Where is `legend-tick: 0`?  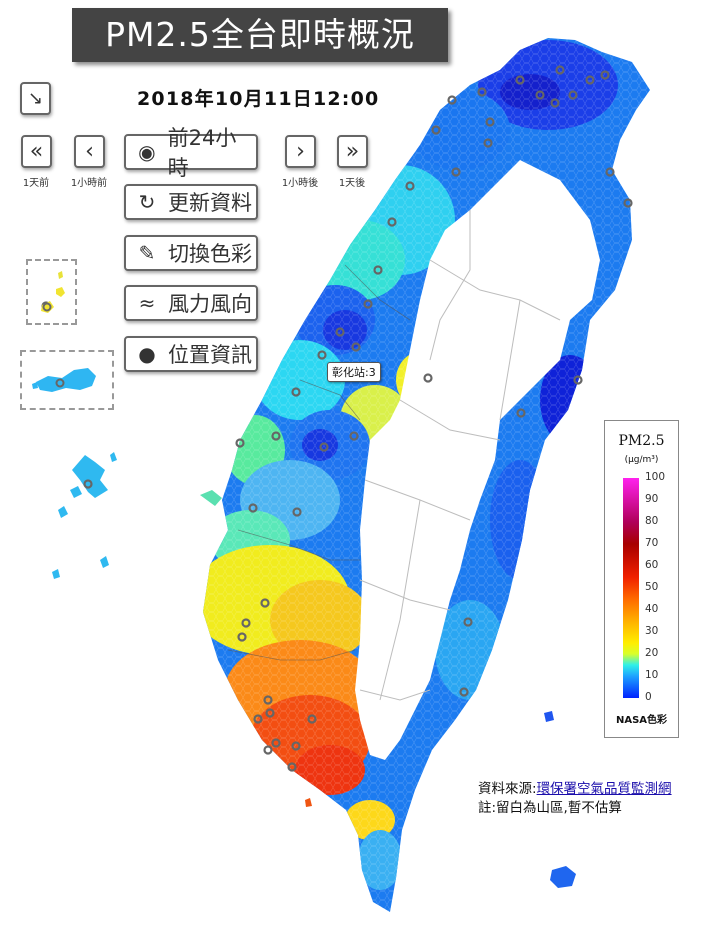
legend-tick: 0 is located at coordinates (648, 697).